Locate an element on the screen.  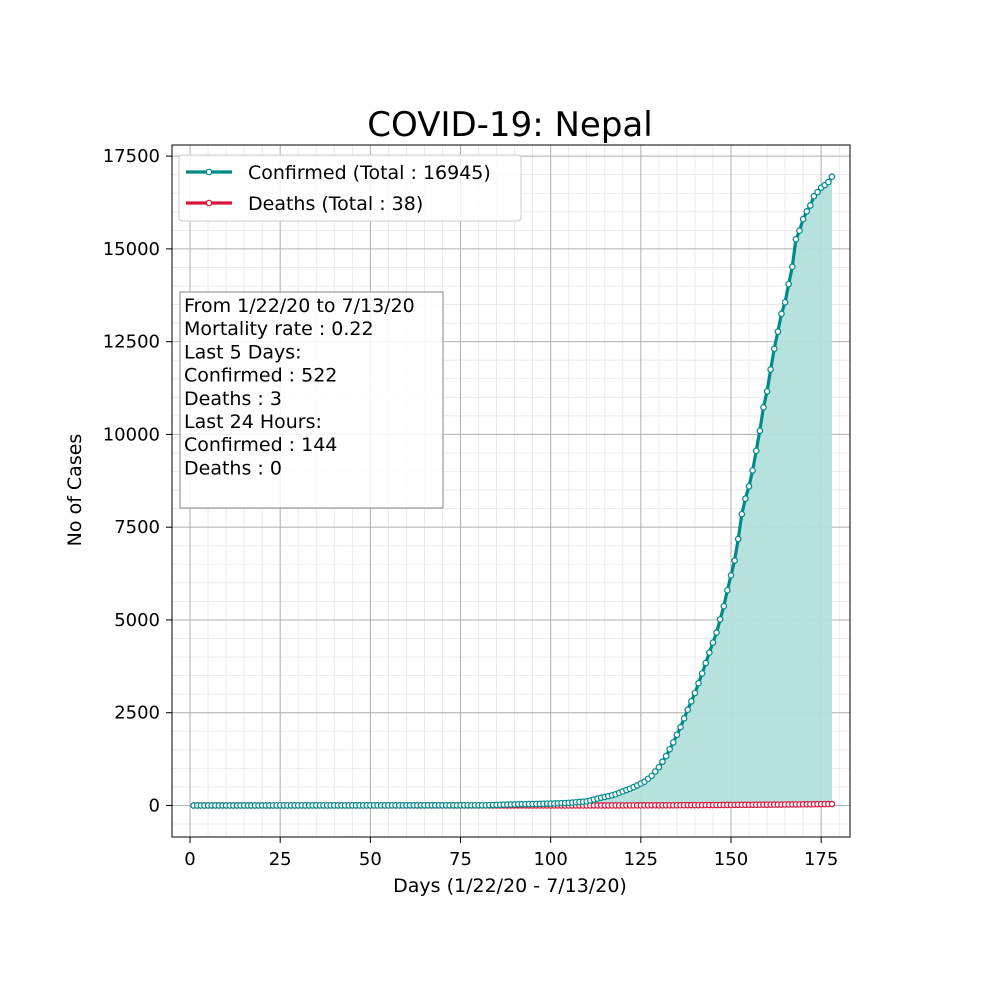
y-tick-label: 15000 is located at coordinates (131, 249).